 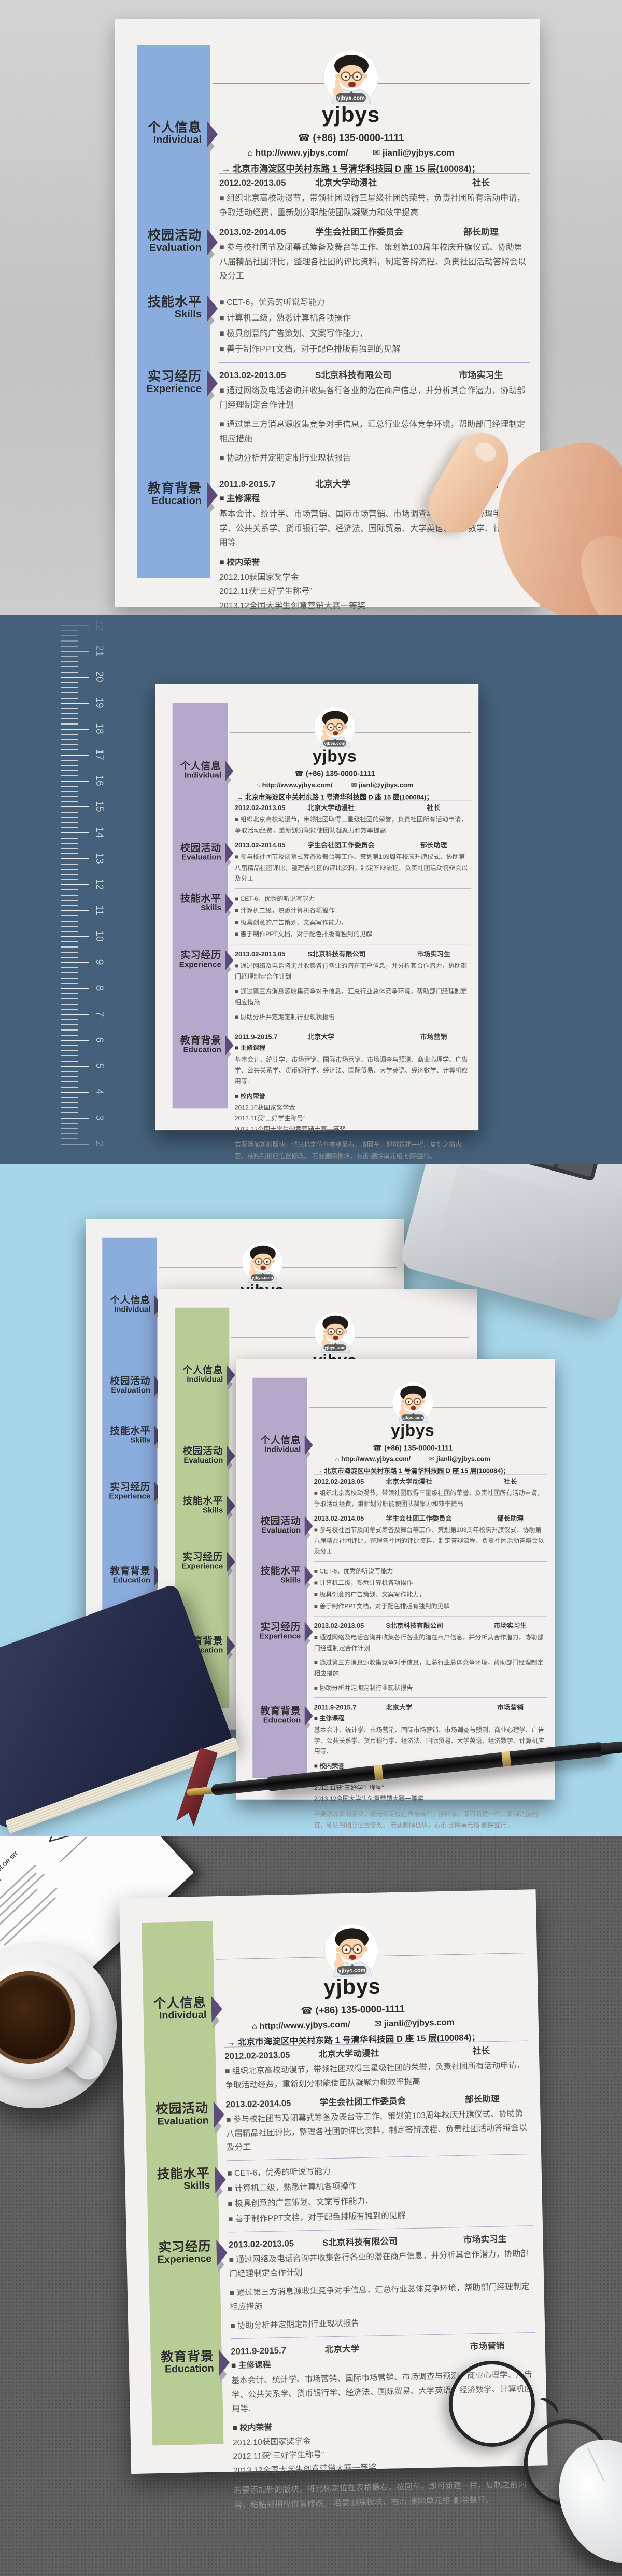 I want to click on entry-date: 2011.9-2015.7, so click(x=259, y=2351).